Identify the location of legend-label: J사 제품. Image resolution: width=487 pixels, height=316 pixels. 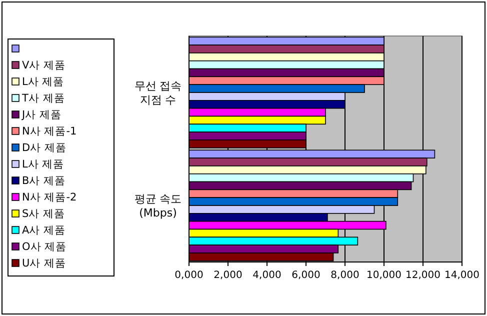
(41, 115).